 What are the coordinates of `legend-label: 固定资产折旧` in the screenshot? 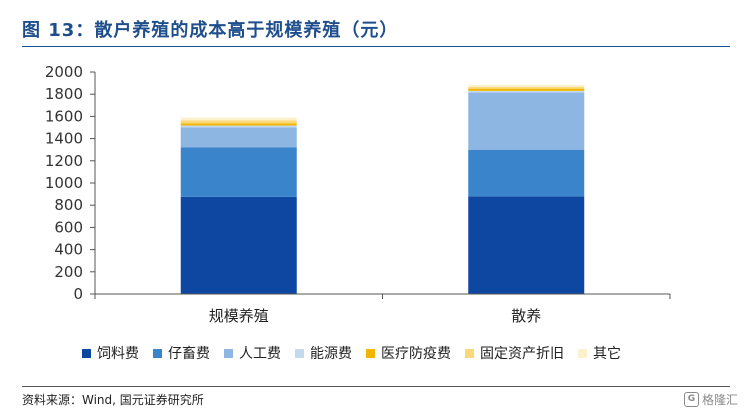 It's located at (522, 354).